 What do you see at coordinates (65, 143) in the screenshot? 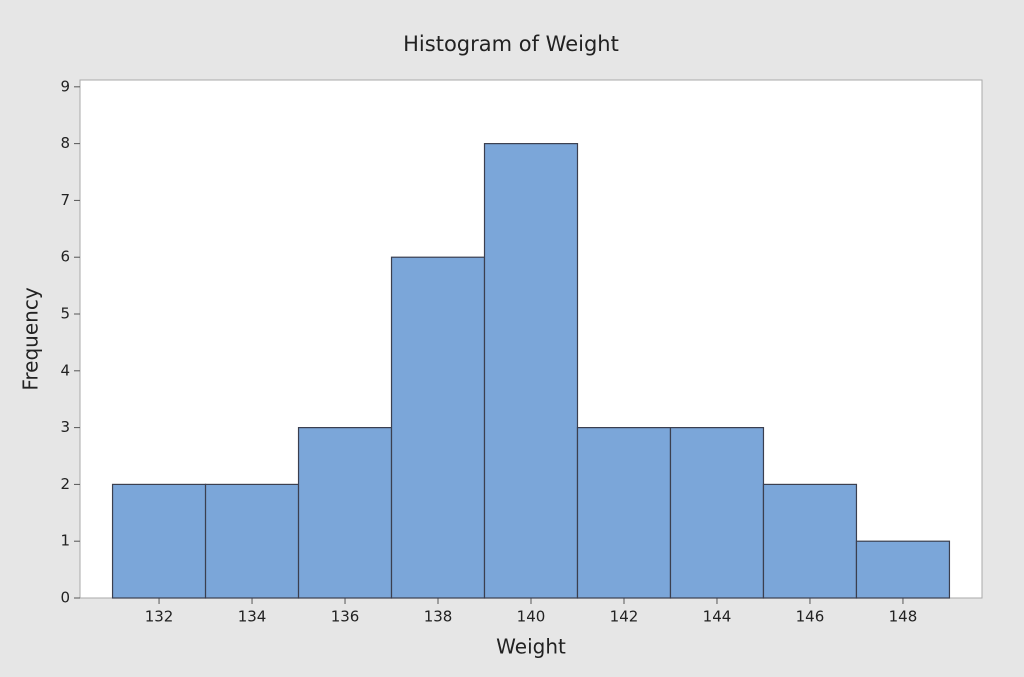
I see `y-tick-label: 8` at bounding box center [65, 143].